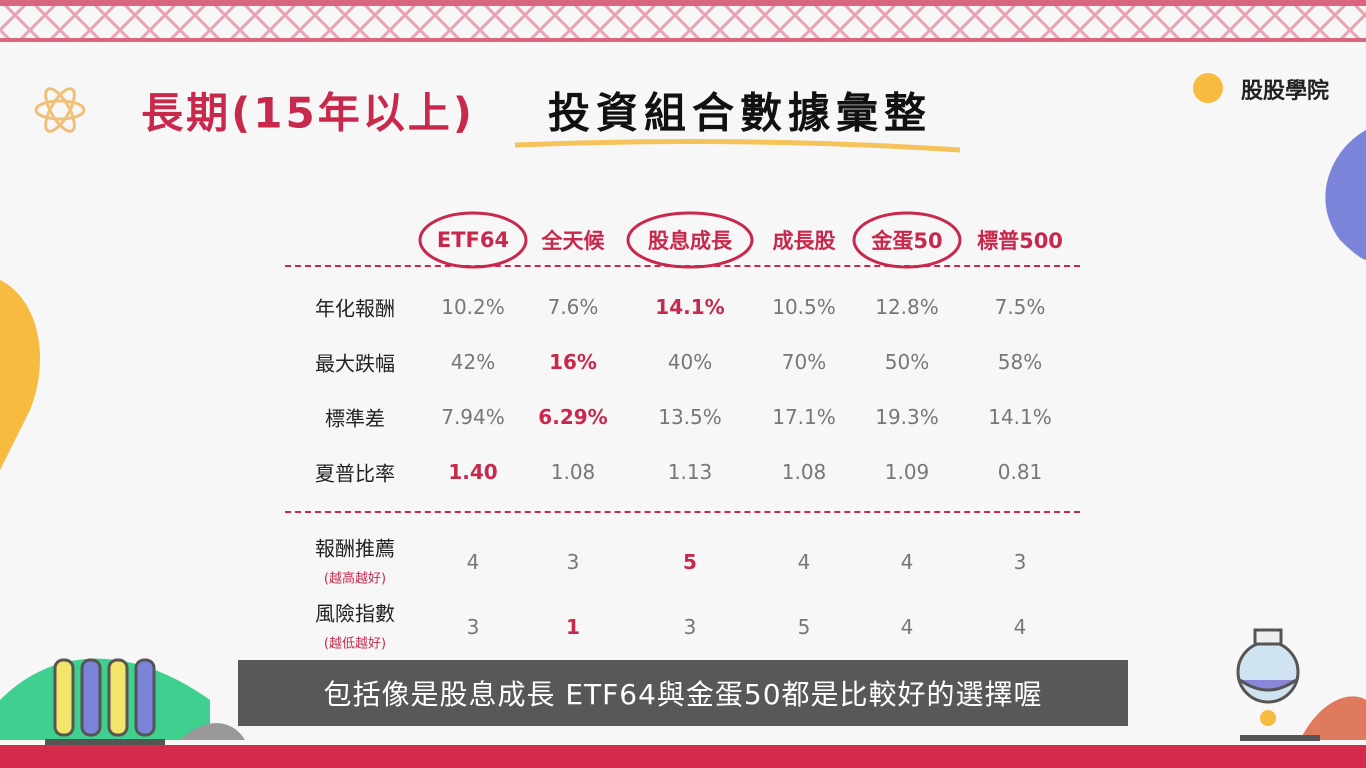 This screenshot has width=1366, height=768. I want to click on cell: 10.5%, so click(804, 307).